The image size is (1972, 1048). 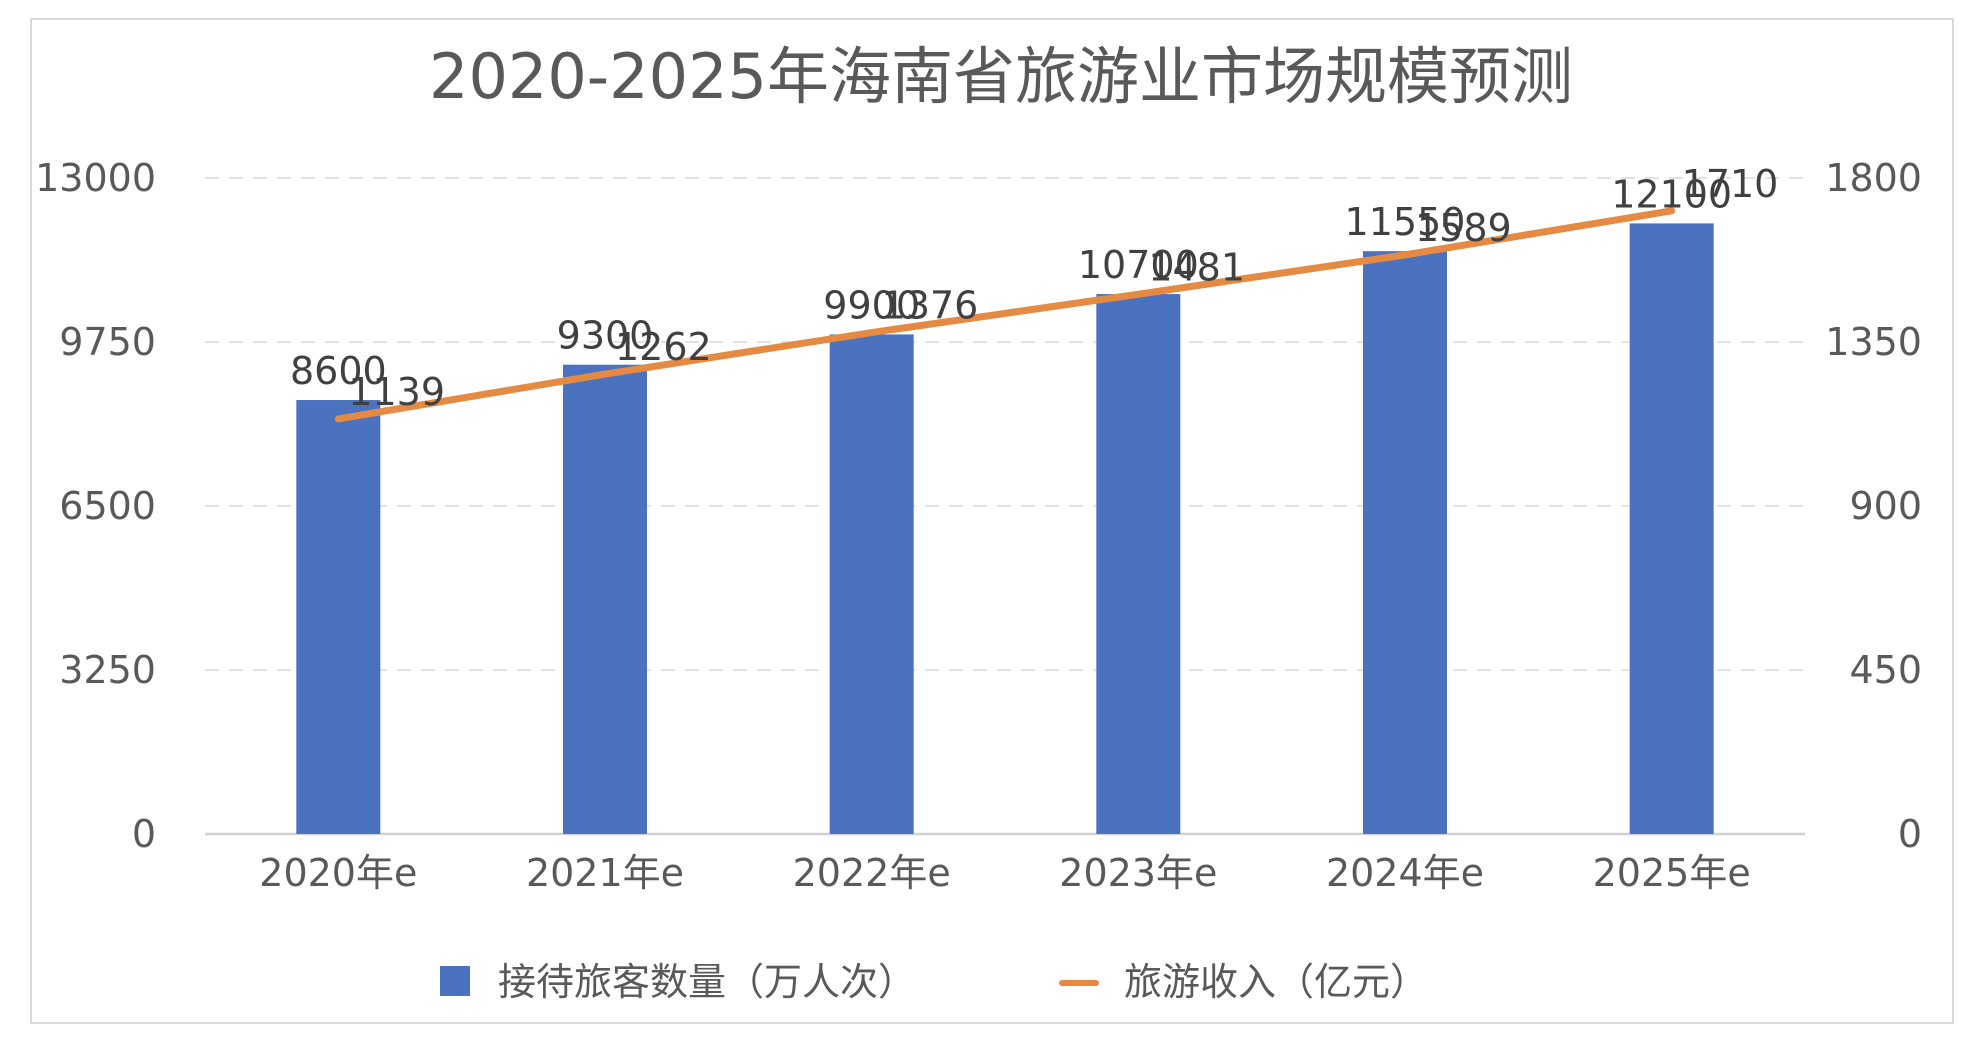 I want to click on chart-title: 2020-2025年海南省旅游业市场规模预测, so click(x=1001, y=76).